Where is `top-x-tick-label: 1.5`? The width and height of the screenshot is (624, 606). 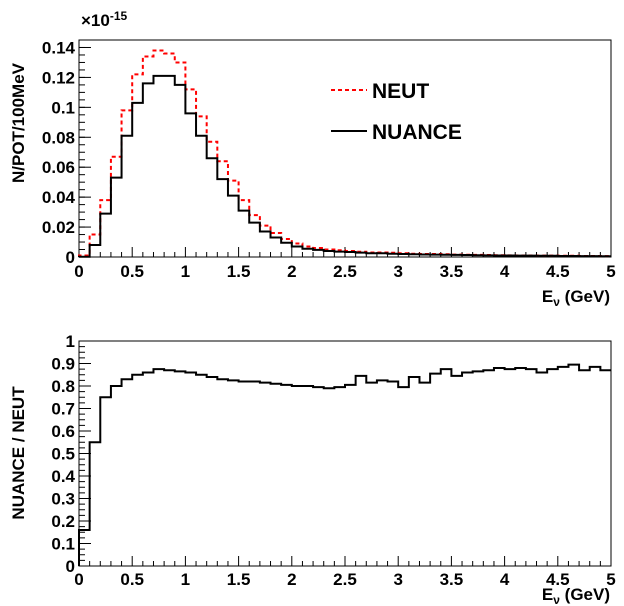 top-x-tick-label: 1.5 is located at coordinates (239, 271).